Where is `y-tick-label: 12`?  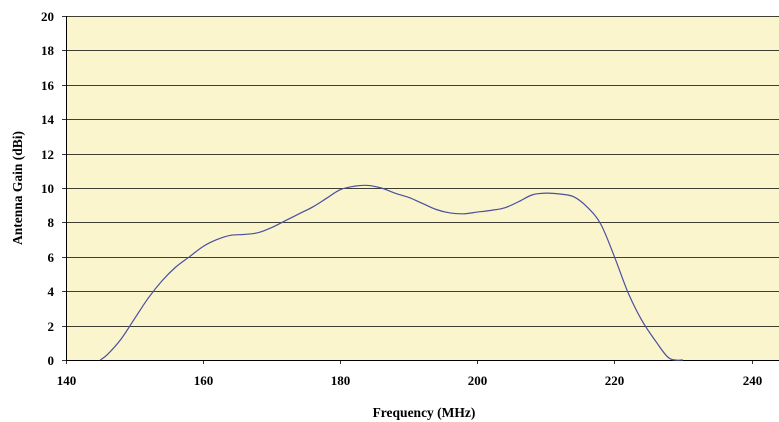 y-tick-label: 12 is located at coordinates (47, 154).